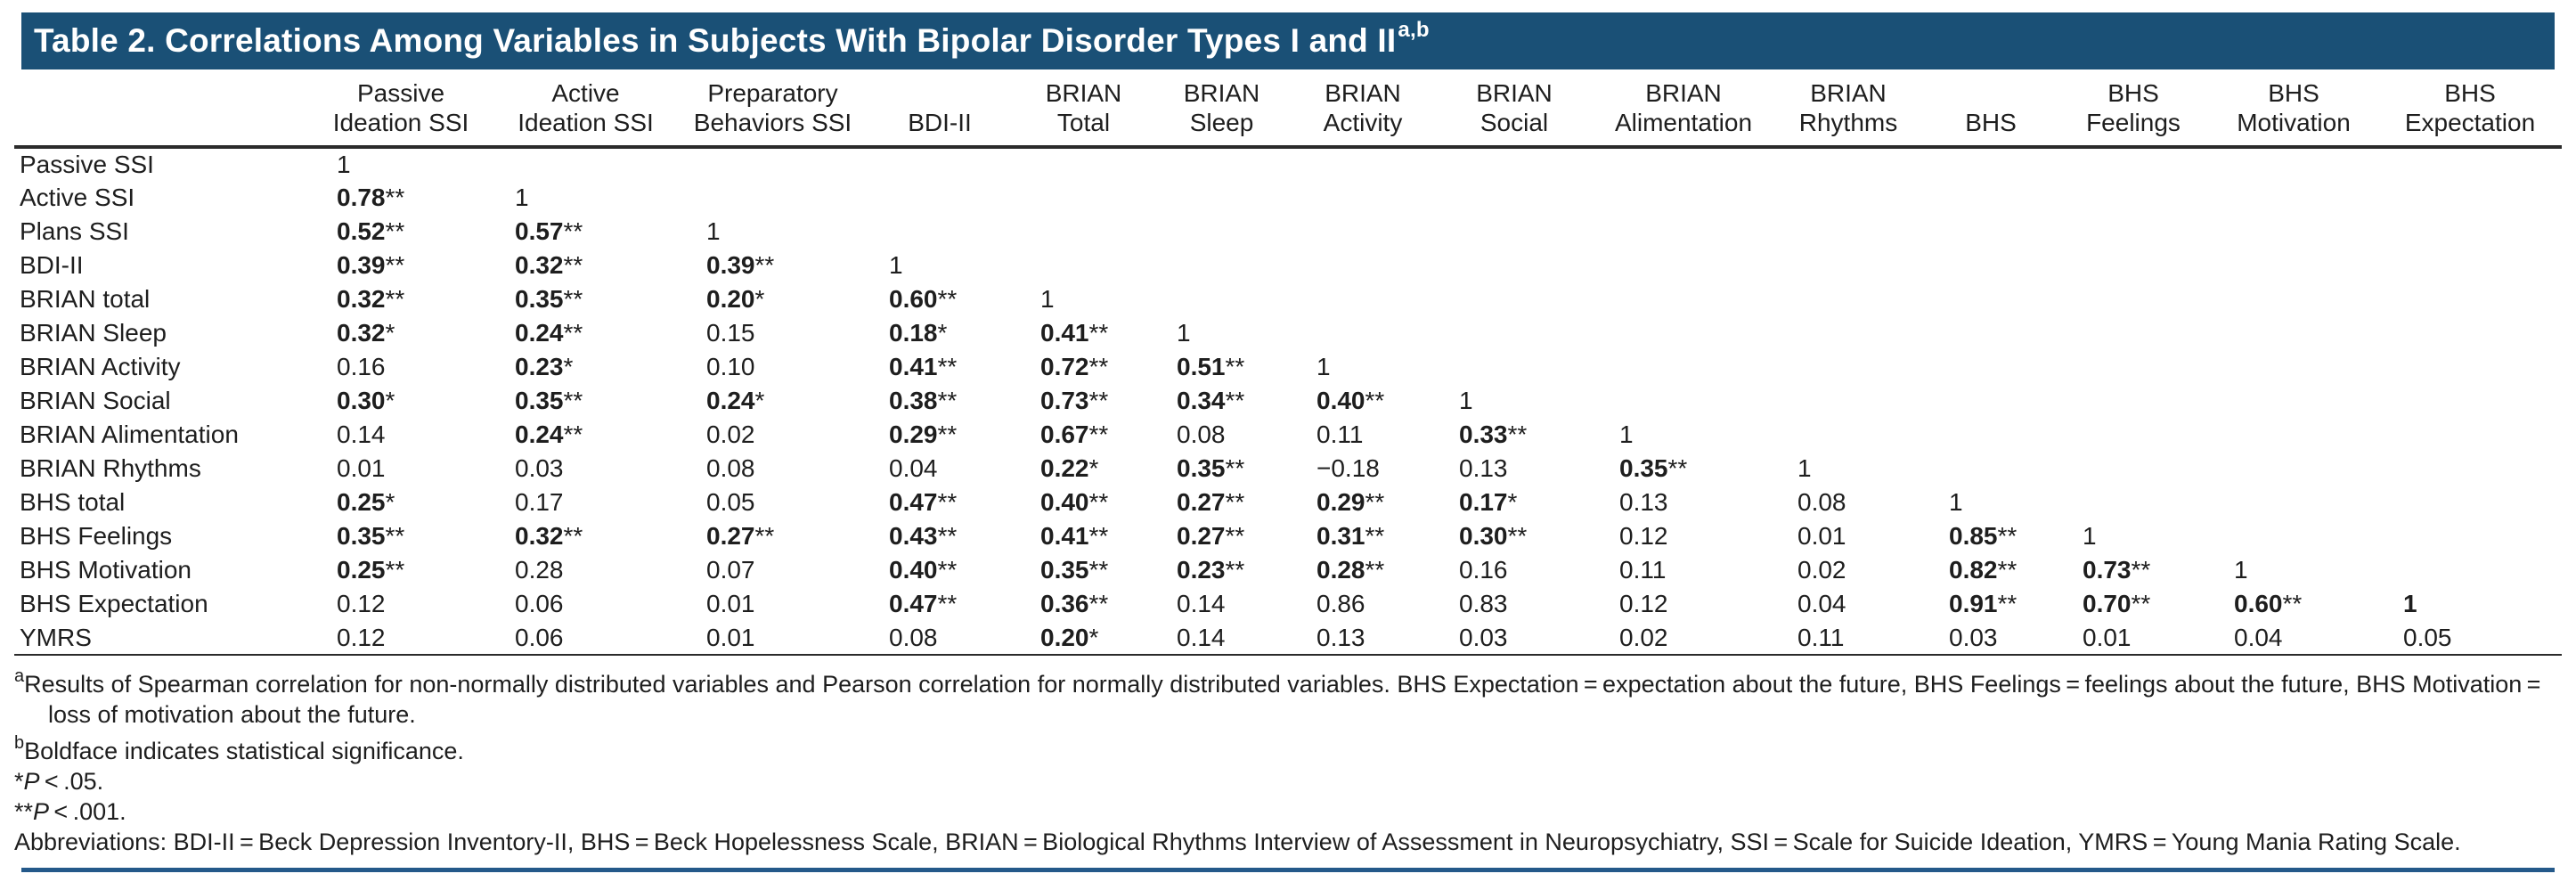 The width and height of the screenshot is (2576, 890). Describe the element at coordinates (1288, 164) in the screenshot. I see `table-row: Passive SSI 1` at that location.